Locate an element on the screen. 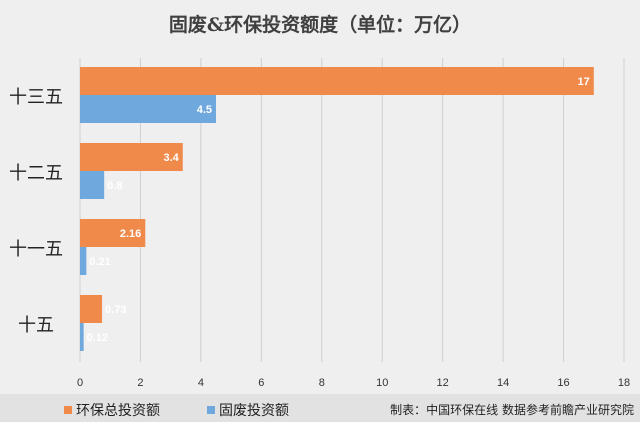 The width and height of the screenshot is (640, 422). data-label: 3.4 is located at coordinates (171, 158).